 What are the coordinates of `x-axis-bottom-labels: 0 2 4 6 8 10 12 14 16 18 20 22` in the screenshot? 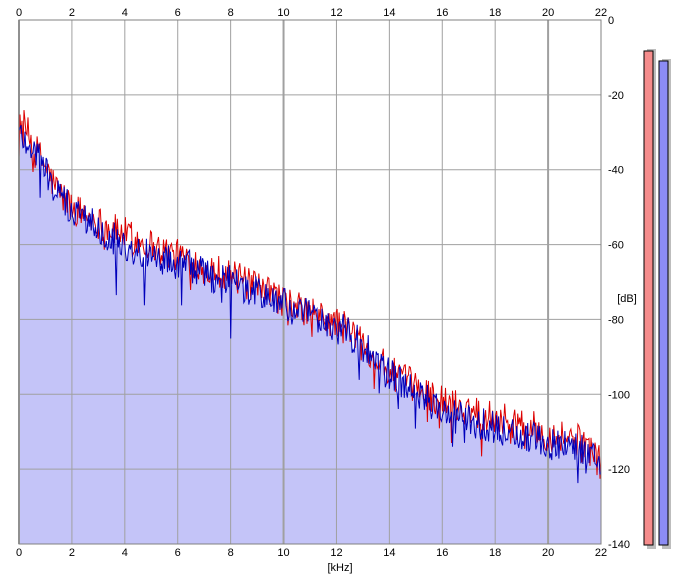 It's located at (311, 553).